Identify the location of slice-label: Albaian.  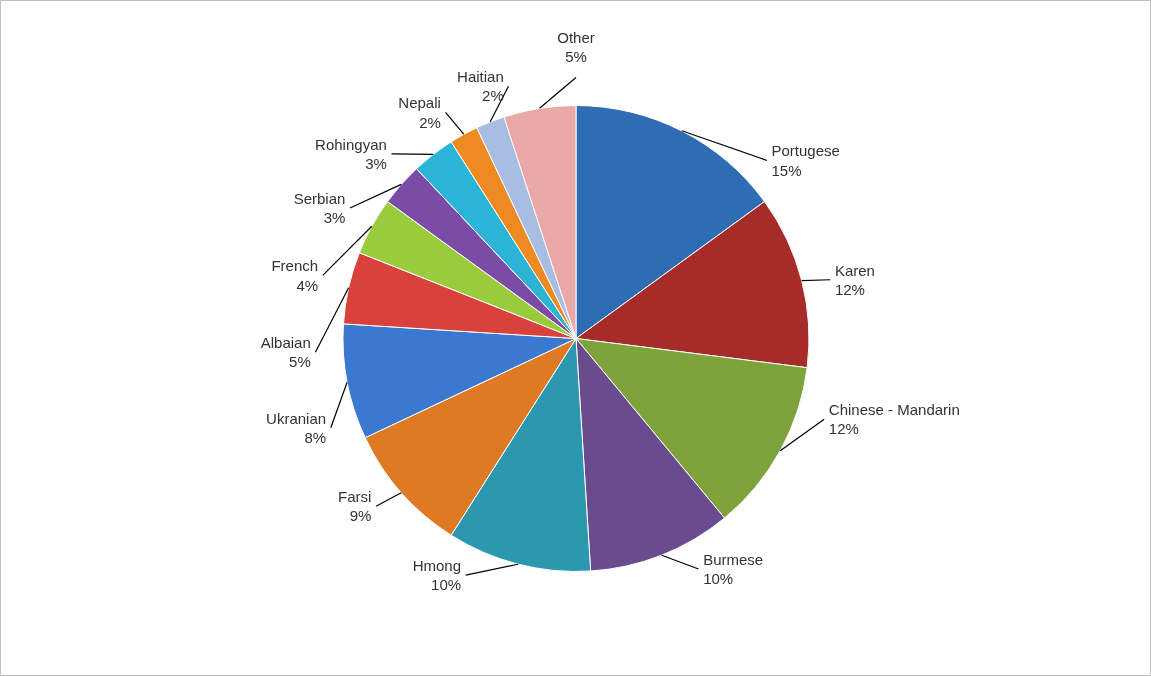
(285, 342).